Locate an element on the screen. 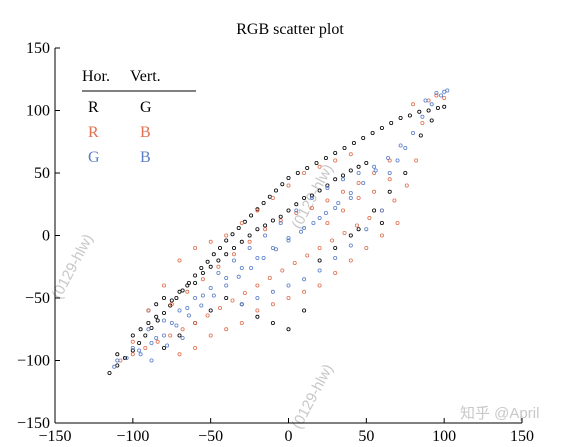 The image size is (567, 447). watermark-text: 知乎 @April is located at coordinates (499, 413).